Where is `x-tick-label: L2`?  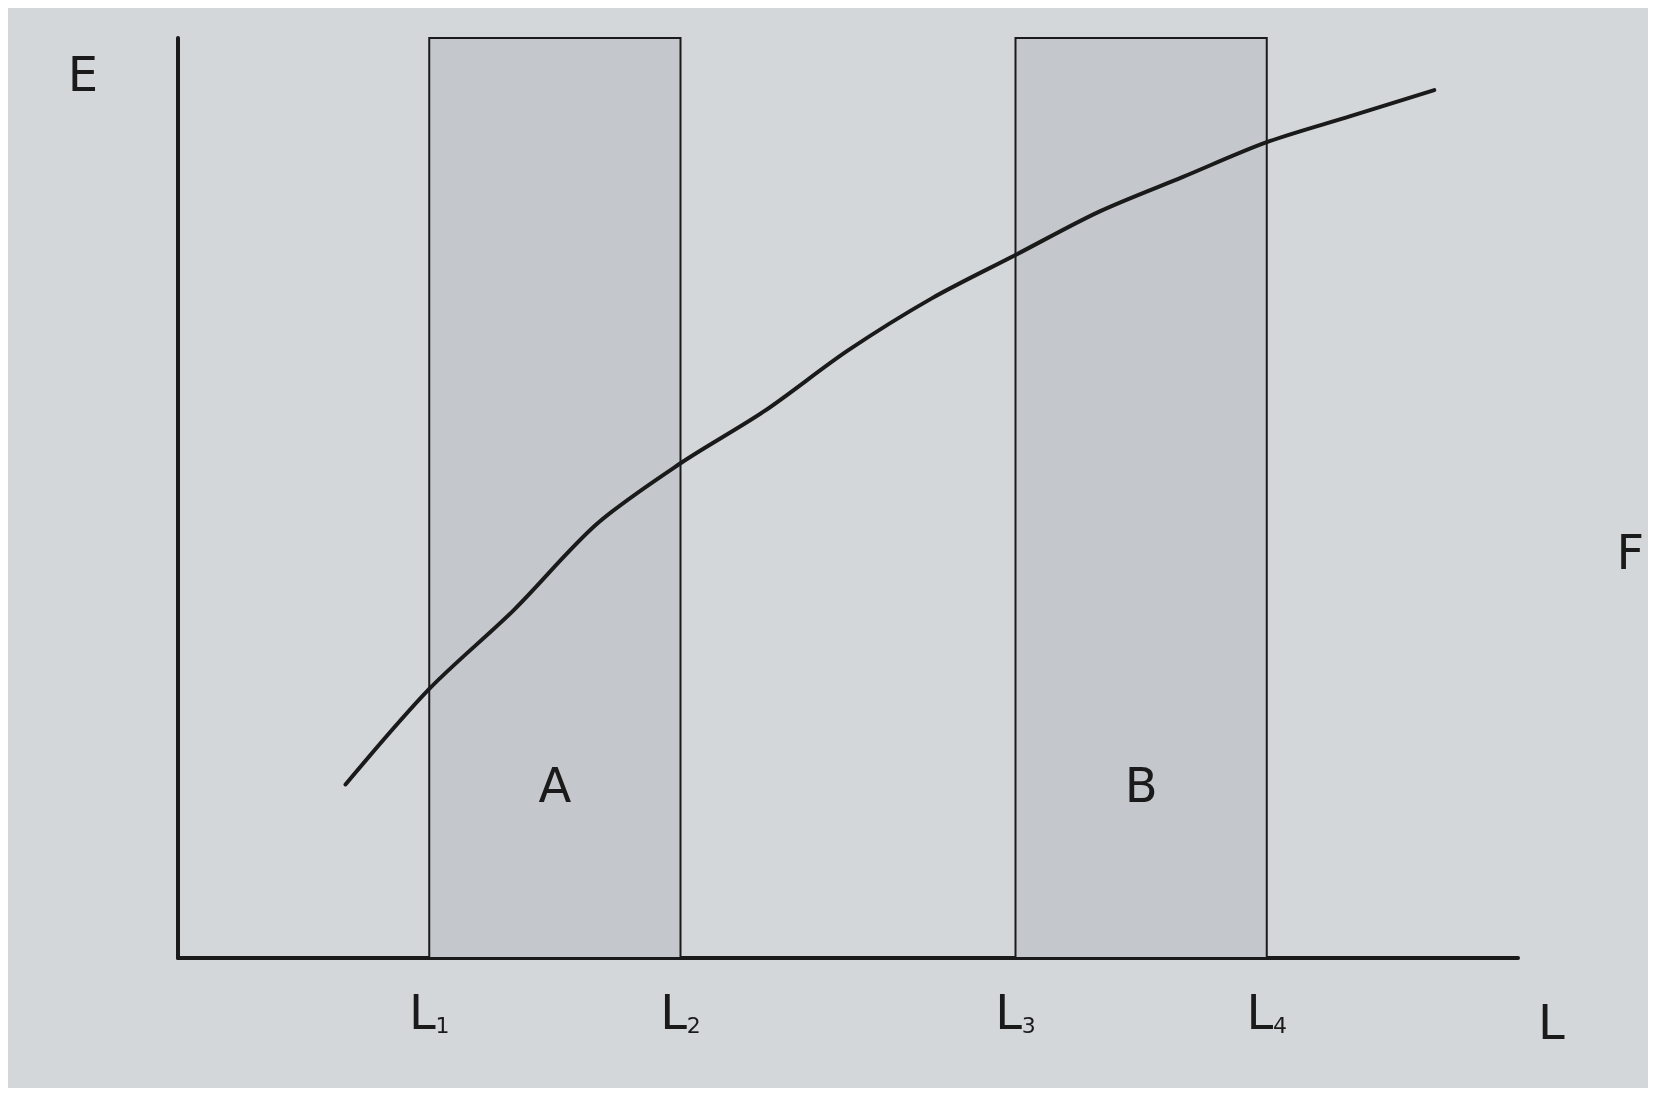
x-tick-label: L2 is located at coordinates (680, 1012).